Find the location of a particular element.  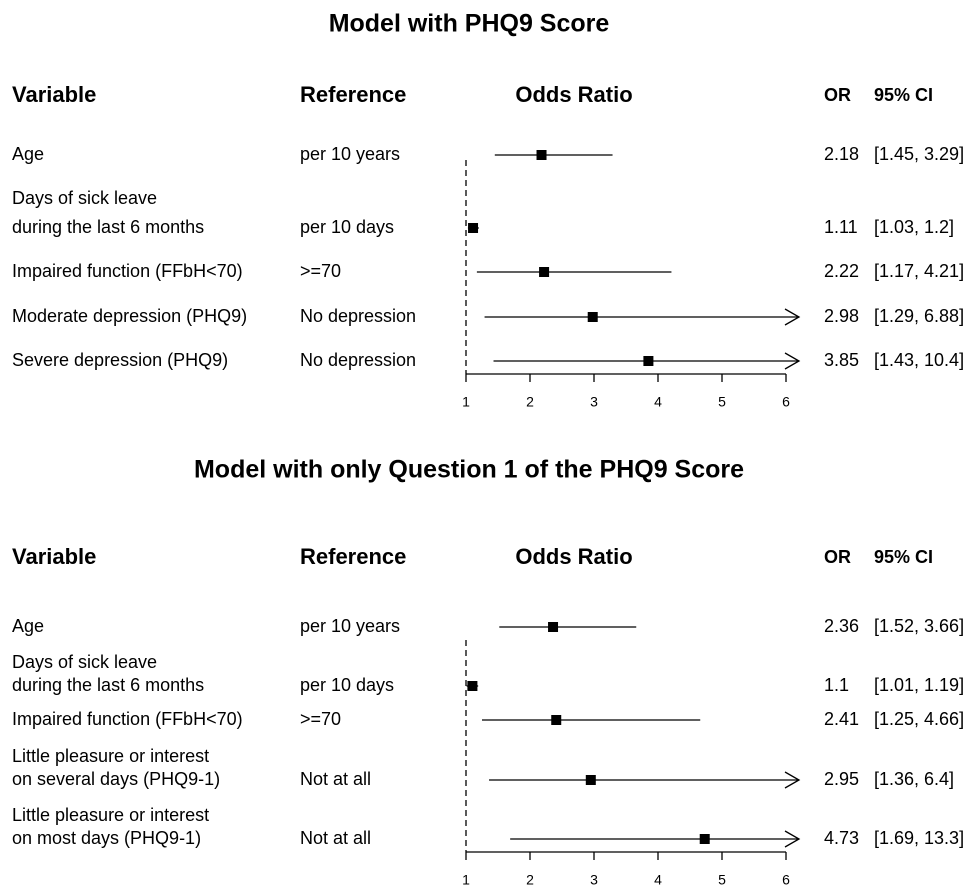

ci-label: [1.25, 4.66] is located at coordinates (919, 719).